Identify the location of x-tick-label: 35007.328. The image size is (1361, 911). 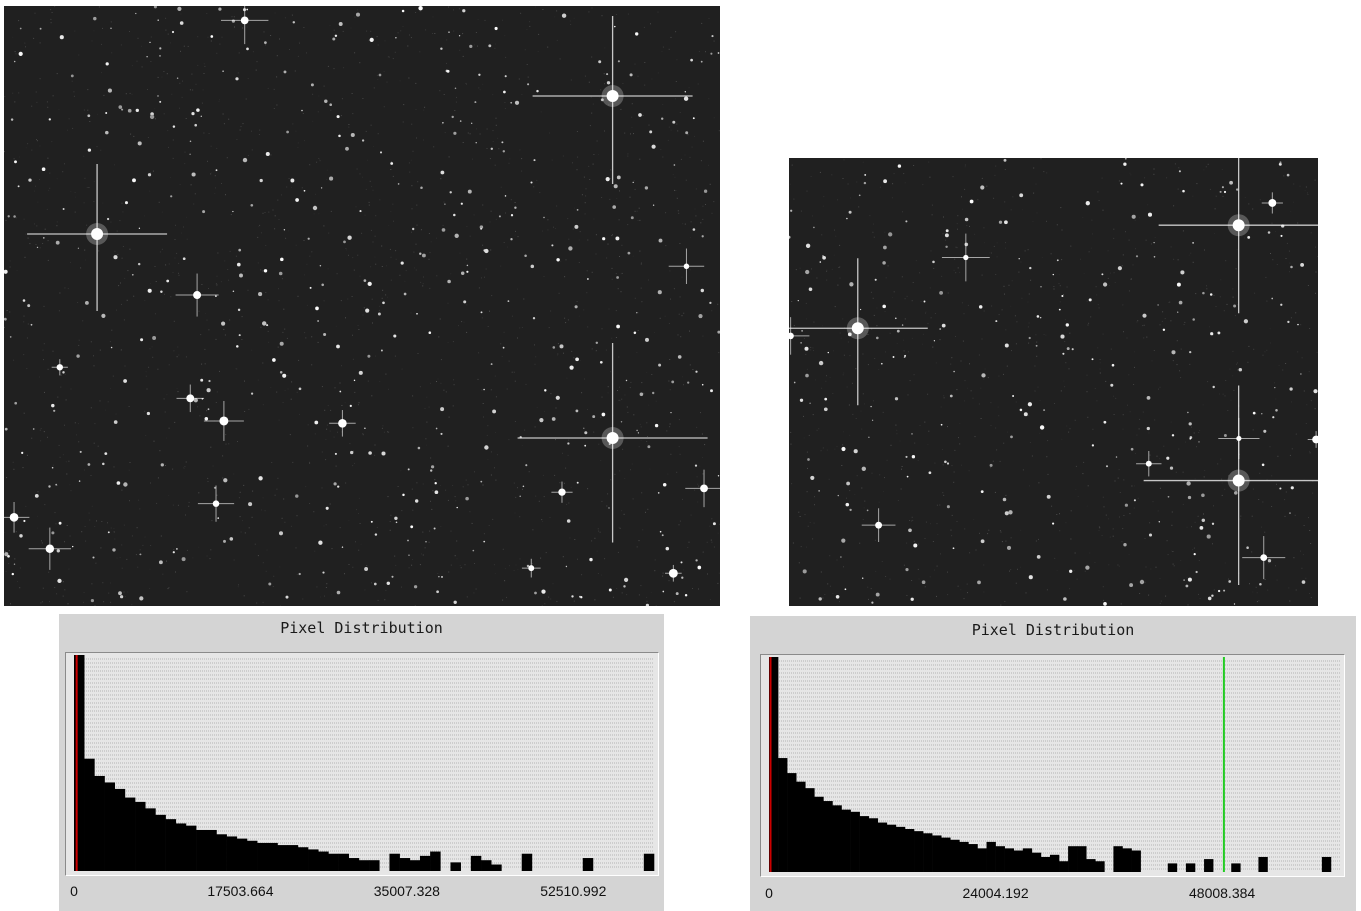
(406, 891).